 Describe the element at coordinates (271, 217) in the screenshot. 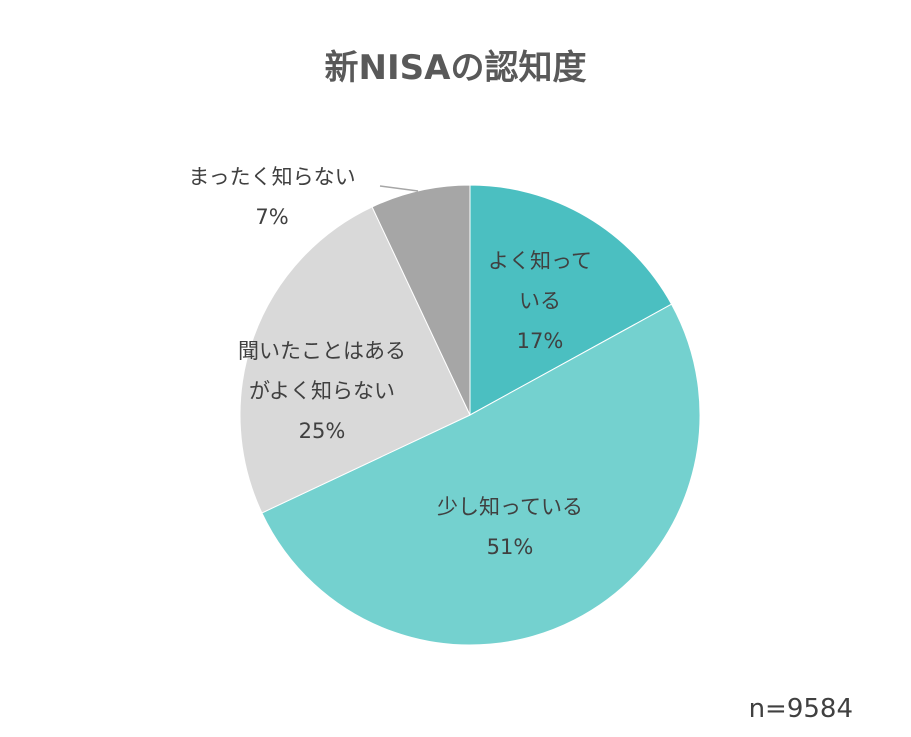

I see `slice-value-label-4: 7%` at that location.